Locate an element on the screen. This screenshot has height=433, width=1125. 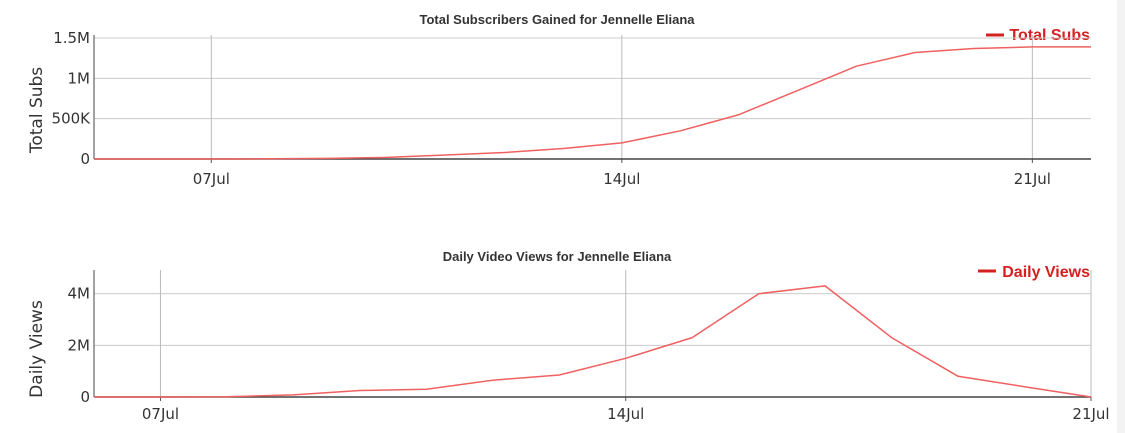
legend: Daily Views is located at coordinates (1034, 272).